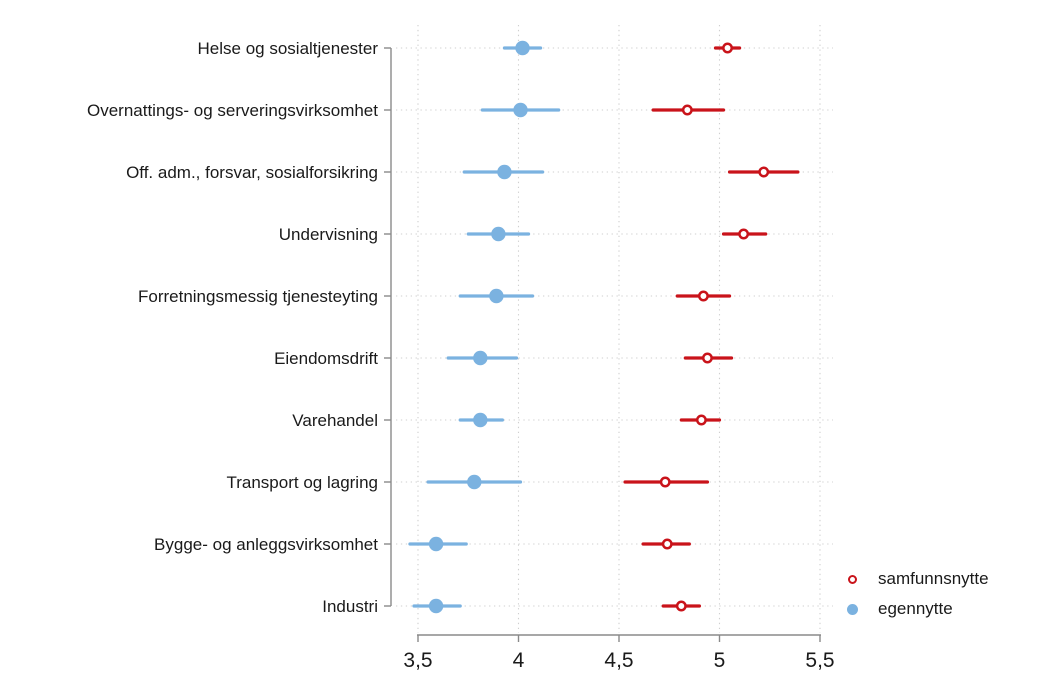 The height and width of the screenshot is (695, 1042). What do you see at coordinates (417, 660) in the screenshot?
I see `x-tick-label: 3,5` at bounding box center [417, 660].